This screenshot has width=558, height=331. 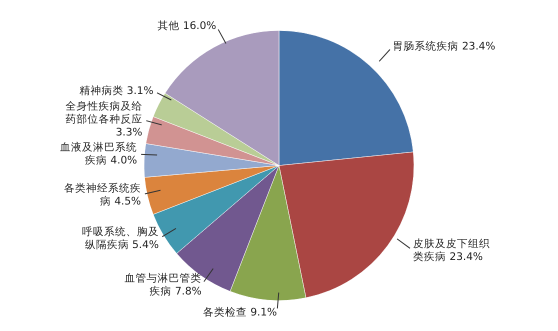 I want to click on slice-label: 其他 16.0%, so click(x=187, y=25).